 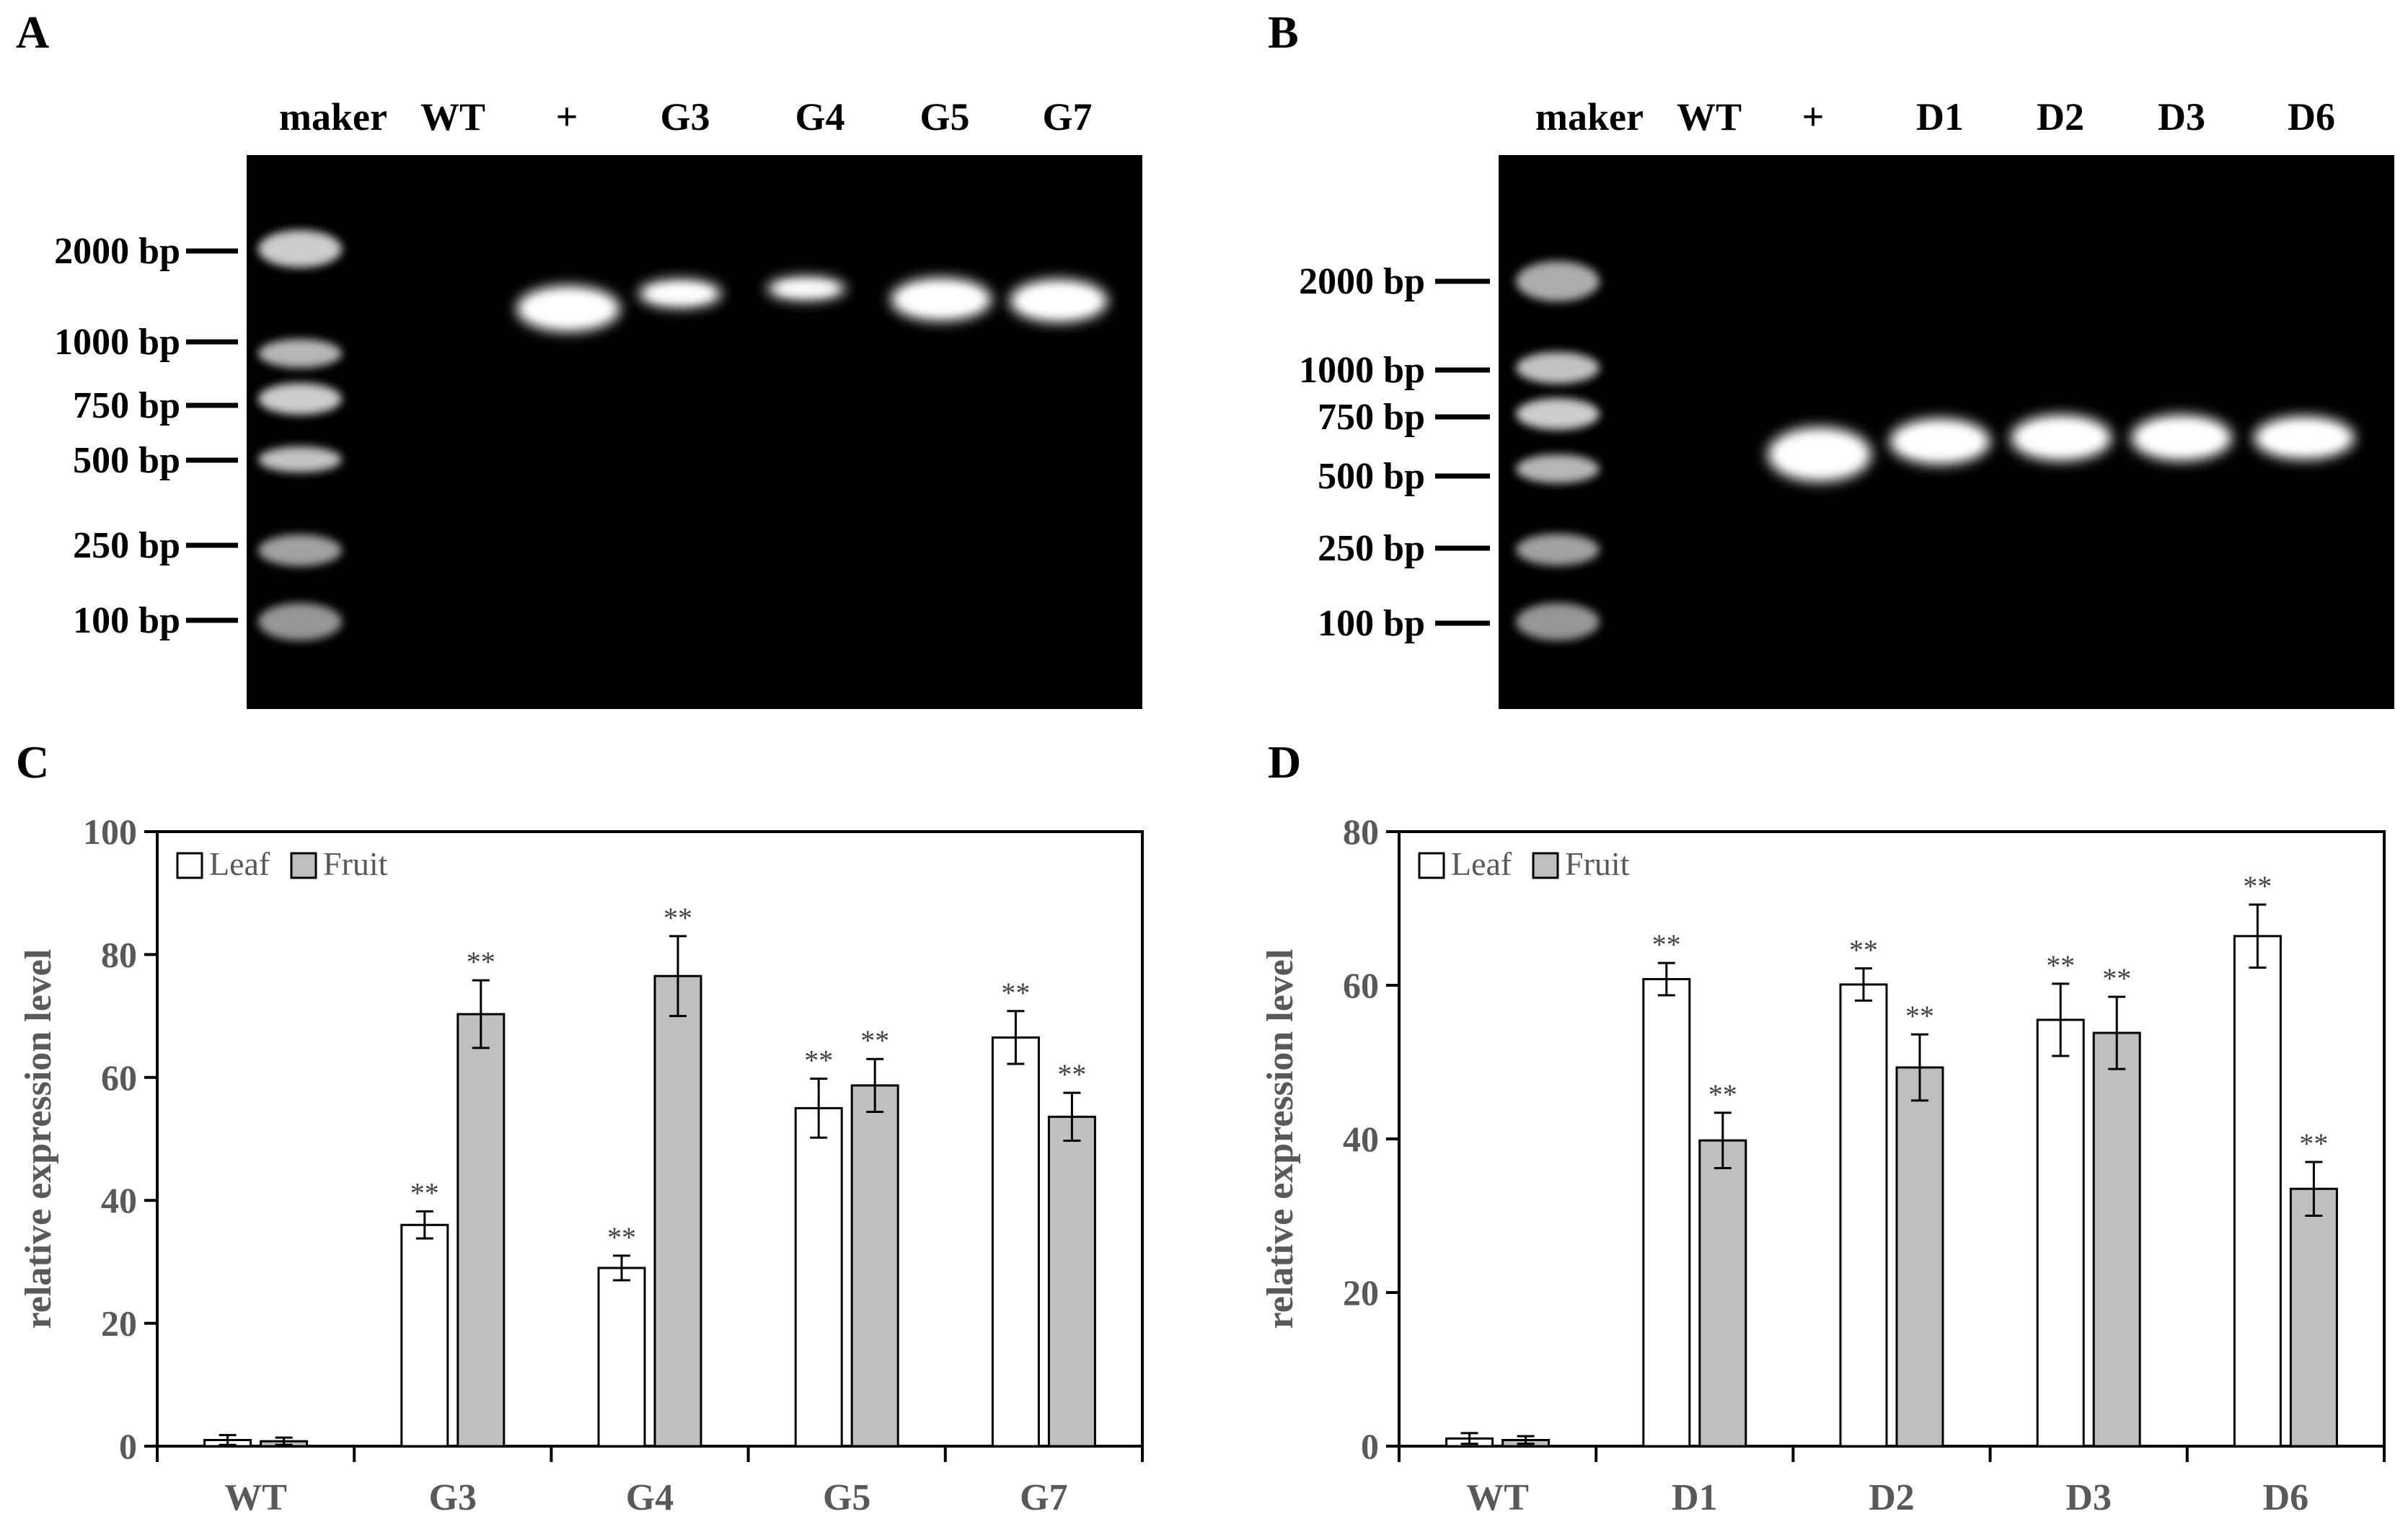 What do you see at coordinates (2311, 116) in the screenshot?
I see `lane-label: D6` at bounding box center [2311, 116].